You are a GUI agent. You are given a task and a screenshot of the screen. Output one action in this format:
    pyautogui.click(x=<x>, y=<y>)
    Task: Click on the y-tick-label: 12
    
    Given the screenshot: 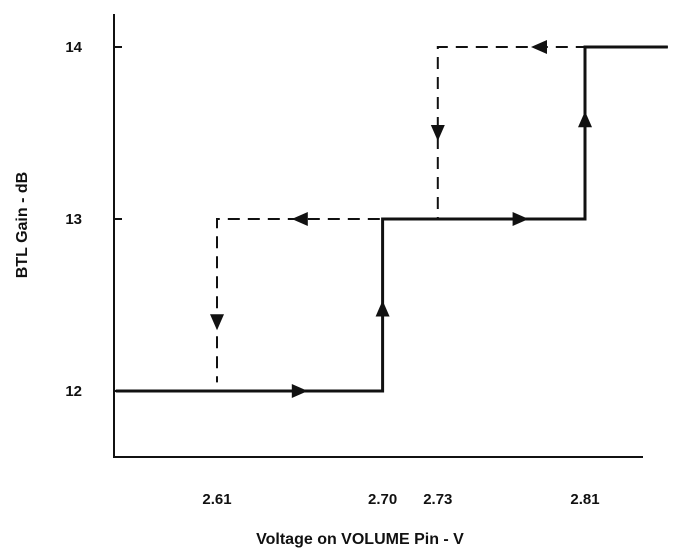 What is the action you would take?
    pyautogui.click(x=73, y=391)
    